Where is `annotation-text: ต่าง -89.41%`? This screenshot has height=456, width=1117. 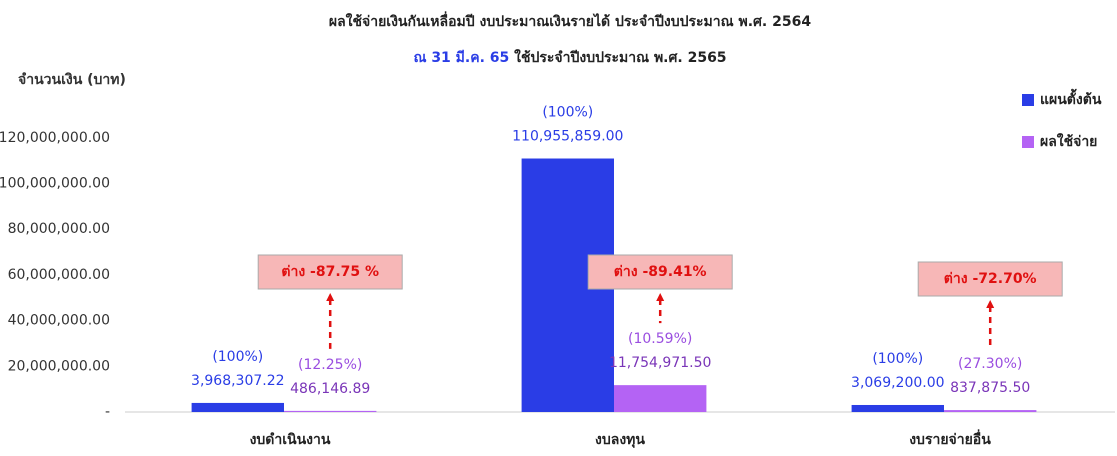
annotation-text: ต่าง -89.41% is located at coordinates (660, 272).